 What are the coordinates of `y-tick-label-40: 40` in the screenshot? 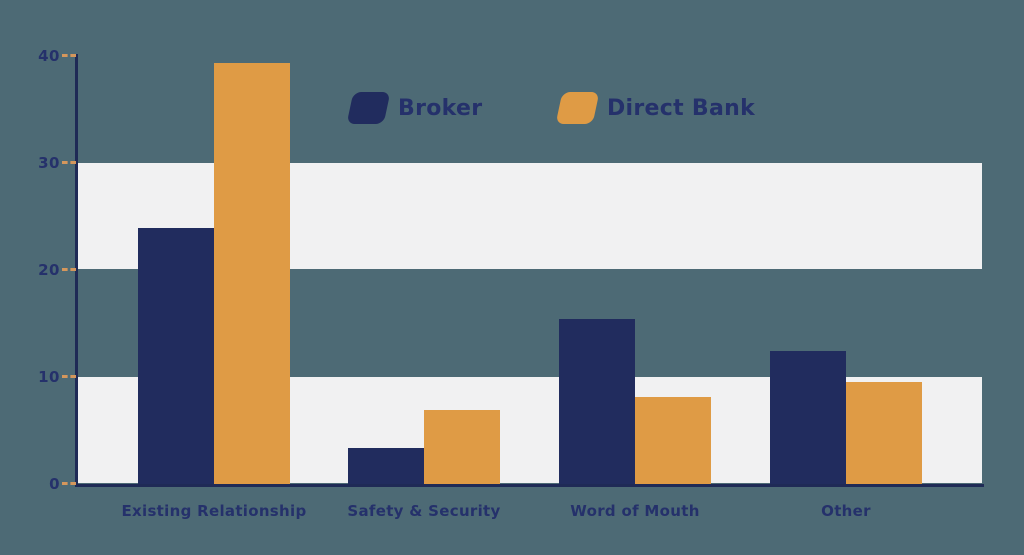 It's located at (49, 56).